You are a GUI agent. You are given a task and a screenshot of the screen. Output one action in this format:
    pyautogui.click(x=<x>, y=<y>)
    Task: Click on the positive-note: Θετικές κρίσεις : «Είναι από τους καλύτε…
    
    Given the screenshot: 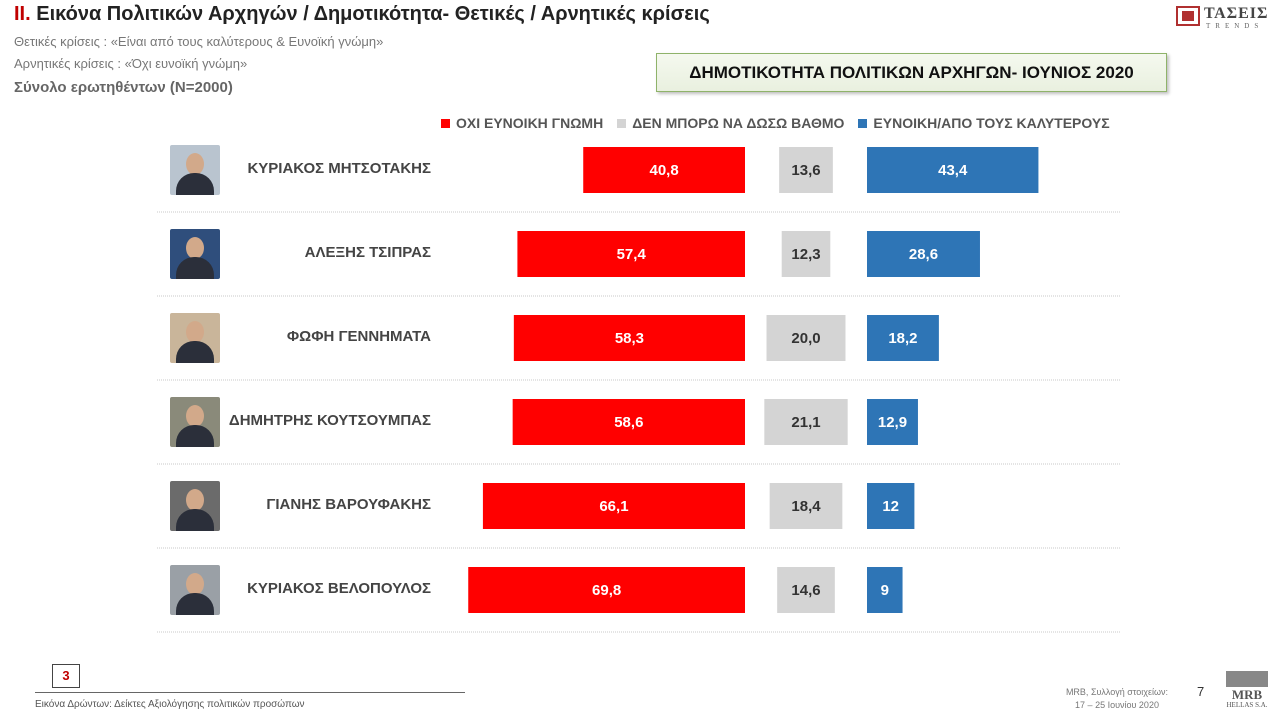 What is the action you would take?
    pyautogui.click(x=199, y=41)
    